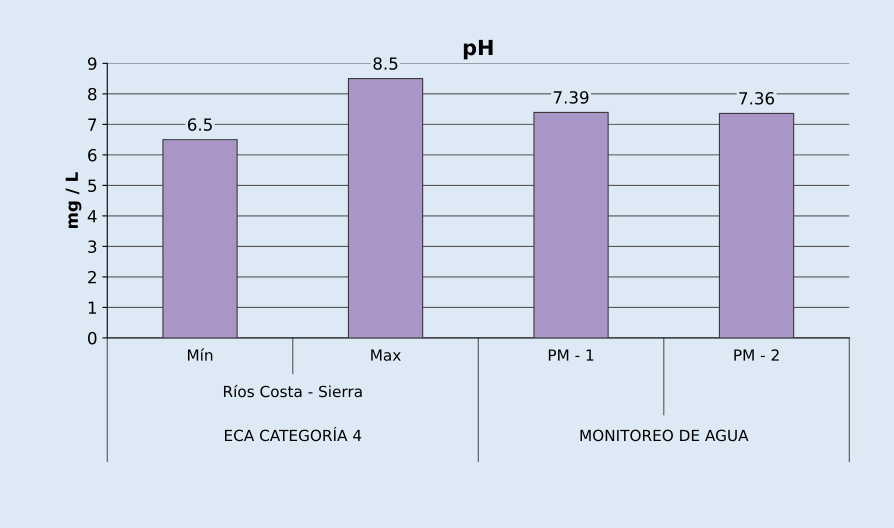  Describe the element at coordinates (92, 246) in the screenshot. I see `y-tick-label: 3` at that location.